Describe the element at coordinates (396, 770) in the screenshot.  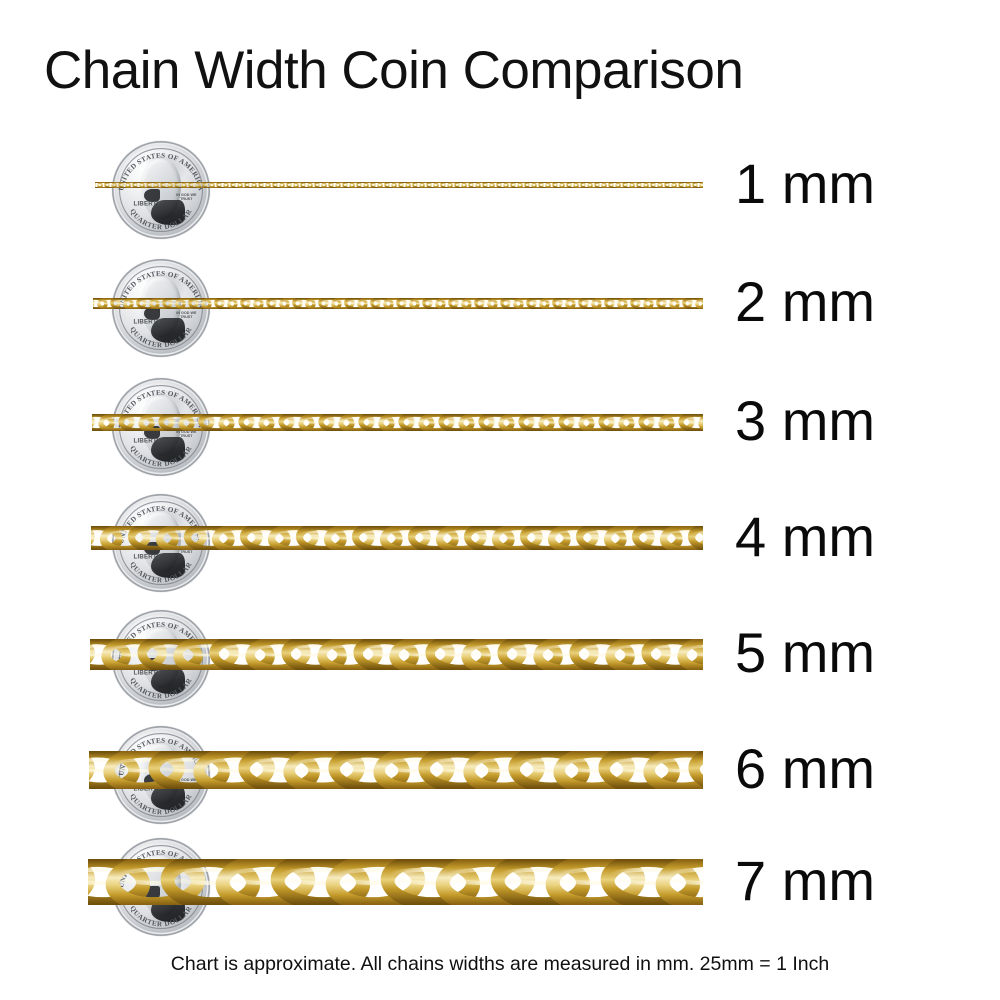
I see `chain-strip-6mm` at that location.